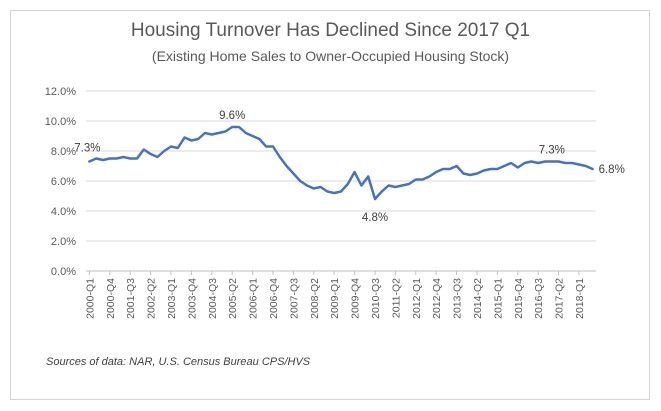 This screenshot has height=411, width=661. I want to click on x-tick-label: 2004-Q3, so click(213, 298).